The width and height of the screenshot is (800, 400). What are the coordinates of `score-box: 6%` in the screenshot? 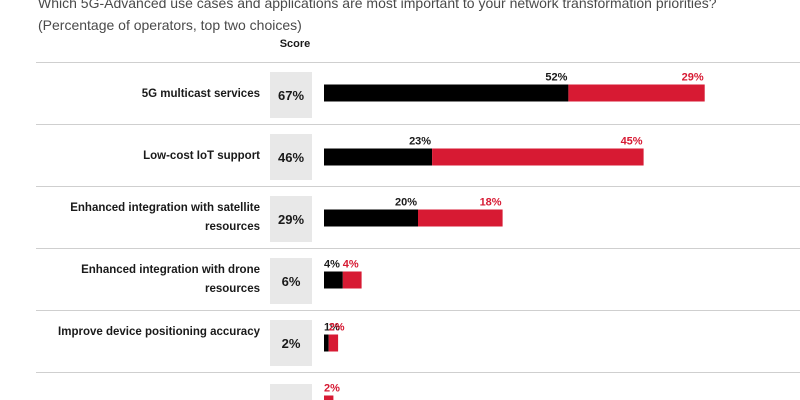 It's located at (291, 281).